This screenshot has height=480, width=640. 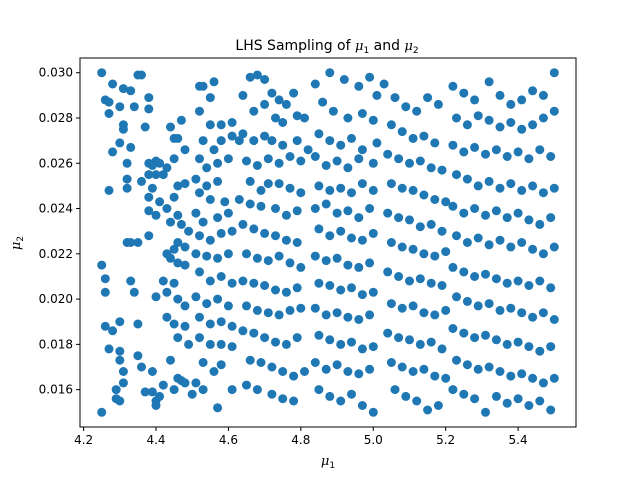 What do you see at coordinates (56, 163) in the screenshot?
I see `y-tick-label: 0.026` at bounding box center [56, 163].